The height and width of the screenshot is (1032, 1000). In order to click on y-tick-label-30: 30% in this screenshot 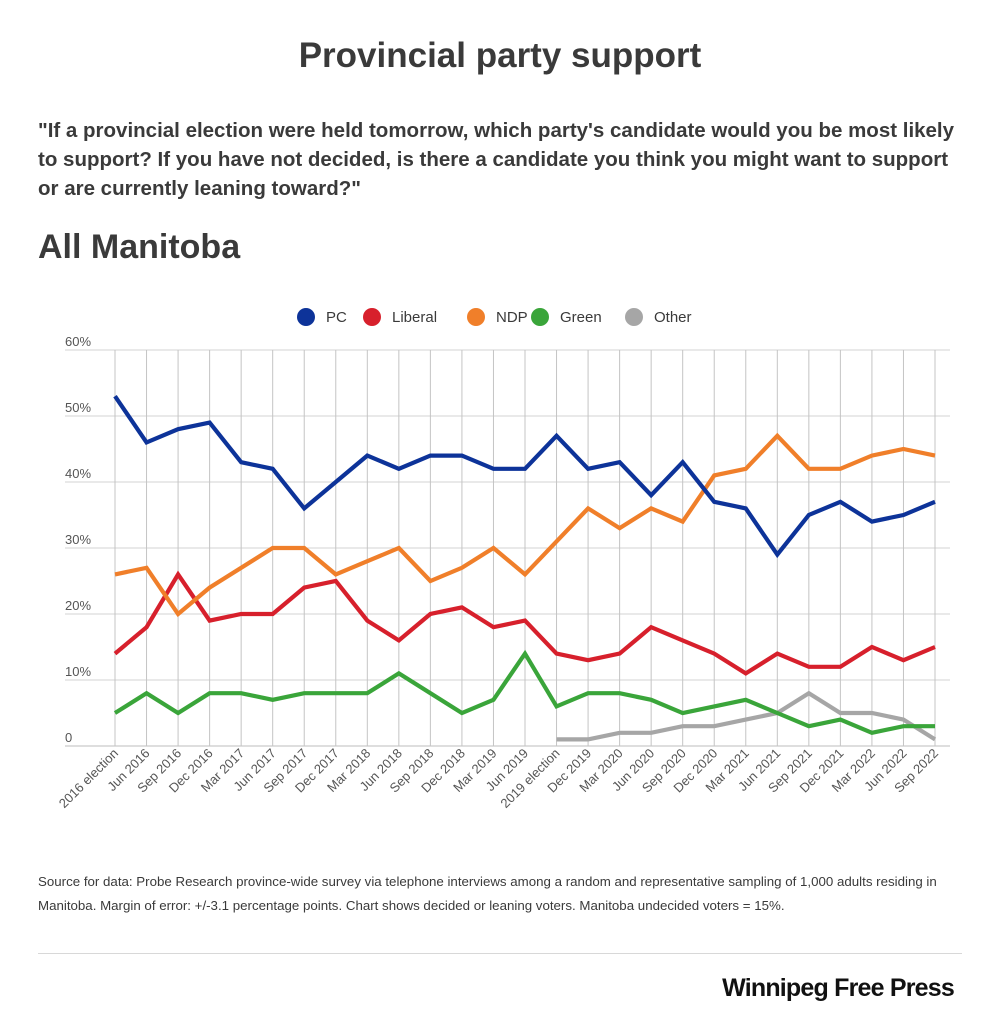, I will do `click(78, 539)`.